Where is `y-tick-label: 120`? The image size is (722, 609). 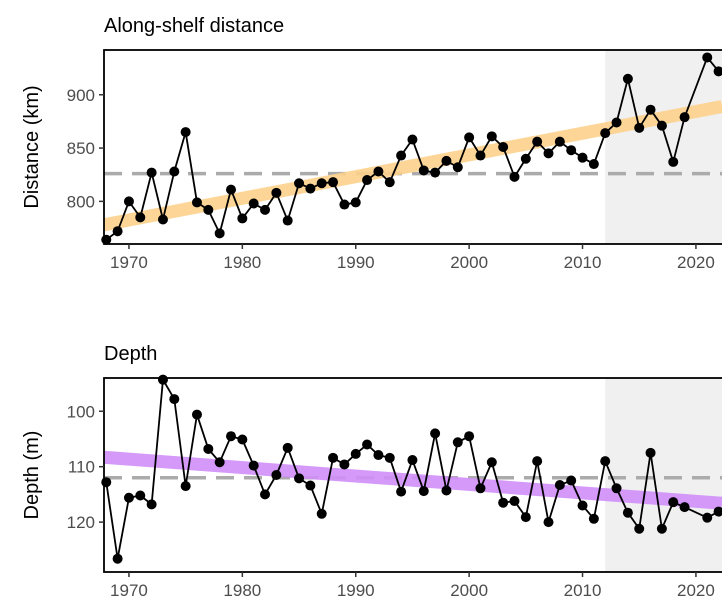
y-tick-label: 120 is located at coordinates (81, 522).